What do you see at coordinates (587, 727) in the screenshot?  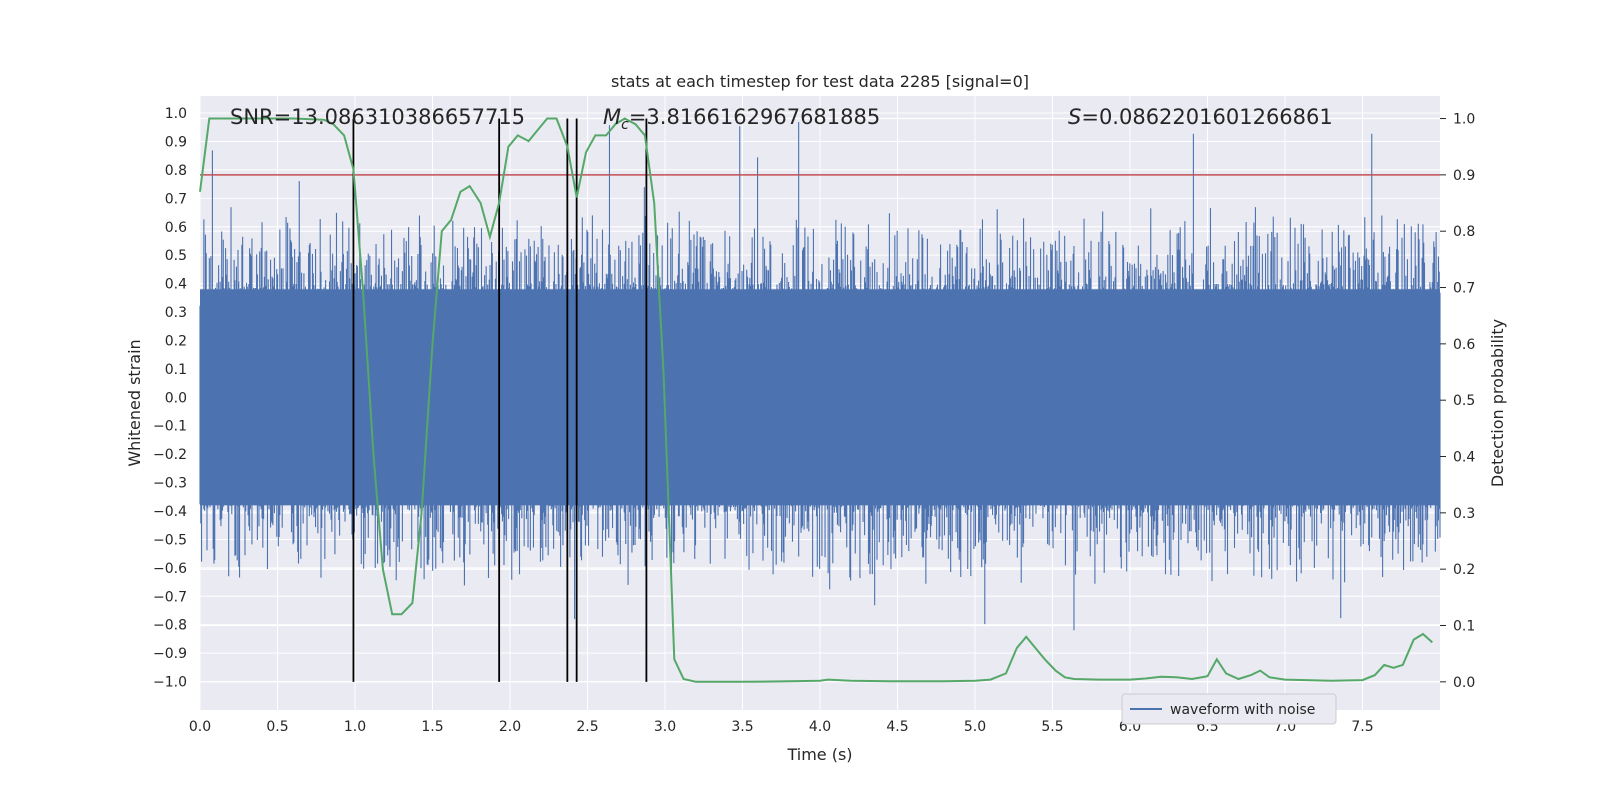 I see `x-tick-label: 2.5` at bounding box center [587, 727].